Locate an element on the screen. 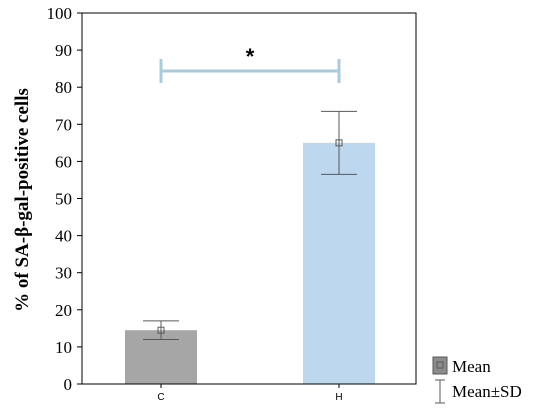 The height and width of the screenshot is (415, 550). y-tick-label: 0 is located at coordinates (68, 384).